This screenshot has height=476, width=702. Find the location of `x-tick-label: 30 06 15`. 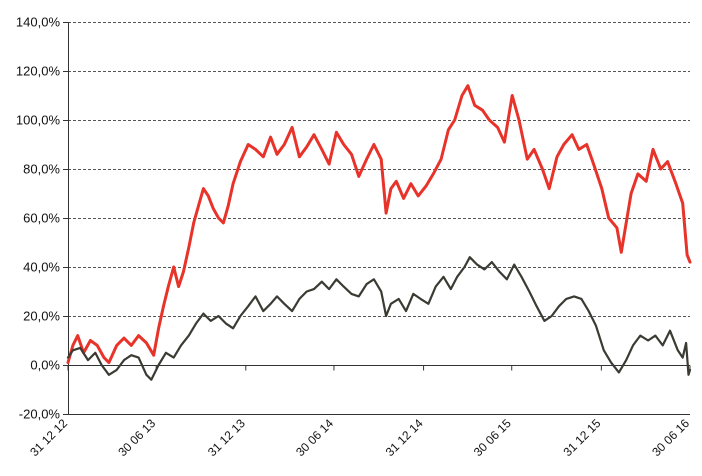

x-tick-label: 30 06 15 is located at coordinates (492, 437).